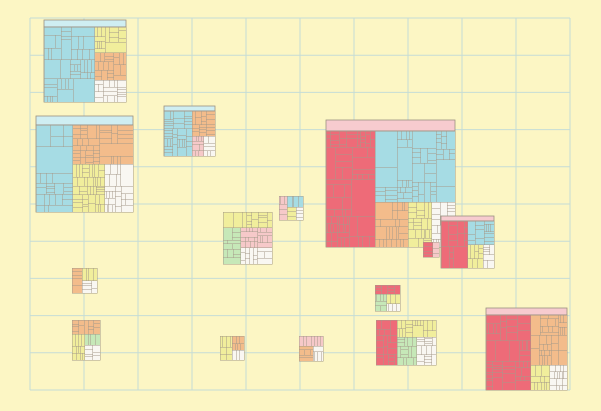  What do you see at coordinates (406, 342) in the screenshot?
I see `cluster-bottom-right-mid` at bounding box center [406, 342].